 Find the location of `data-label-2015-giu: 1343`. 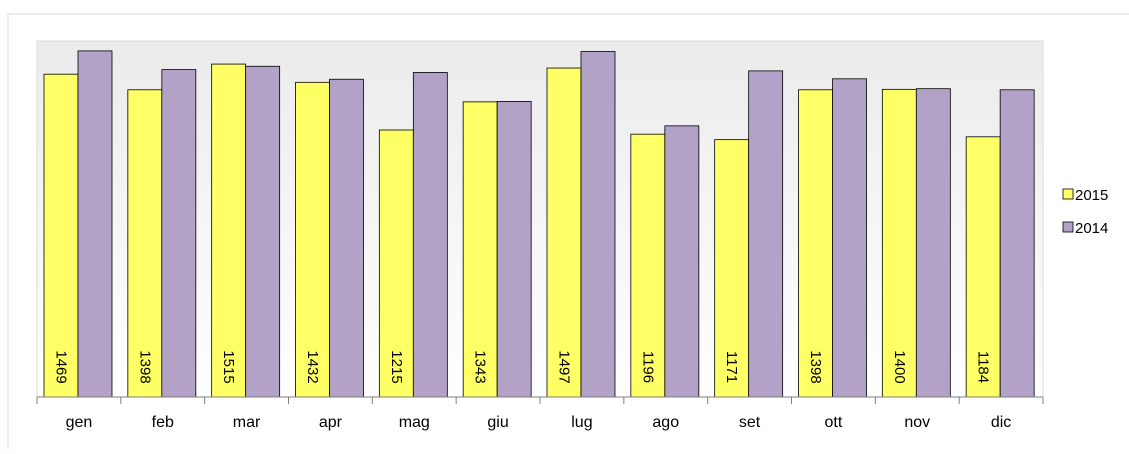

data-label-2015-giu: 1343 is located at coordinates (480, 366).